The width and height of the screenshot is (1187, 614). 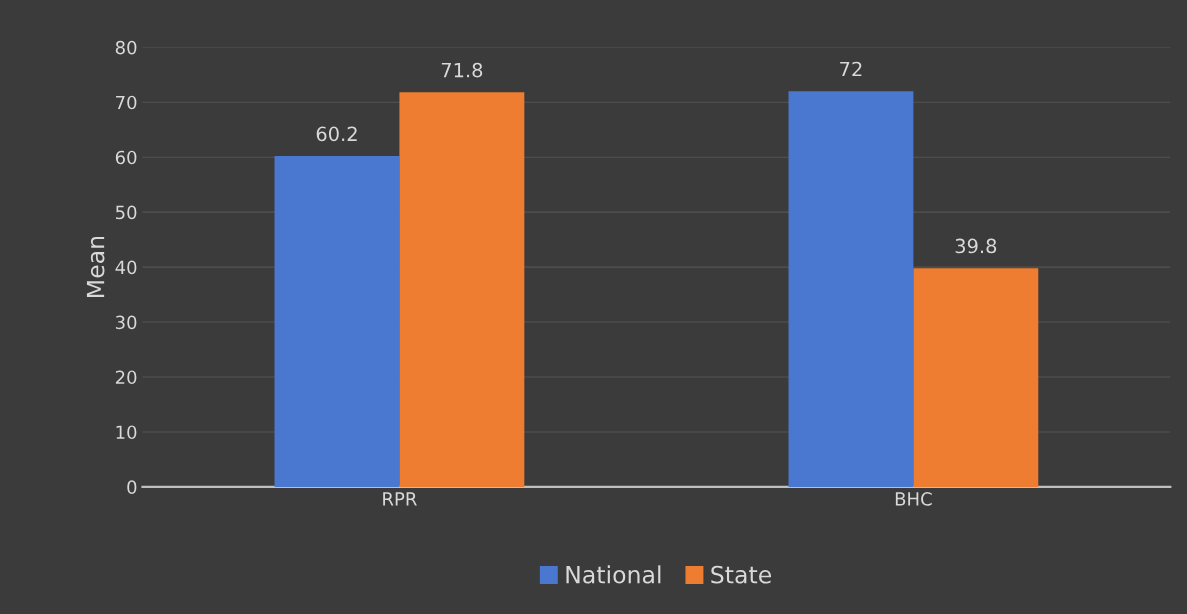 What do you see at coordinates (126, 102) in the screenshot?
I see `y-tick-label: 70` at bounding box center [126, 102].